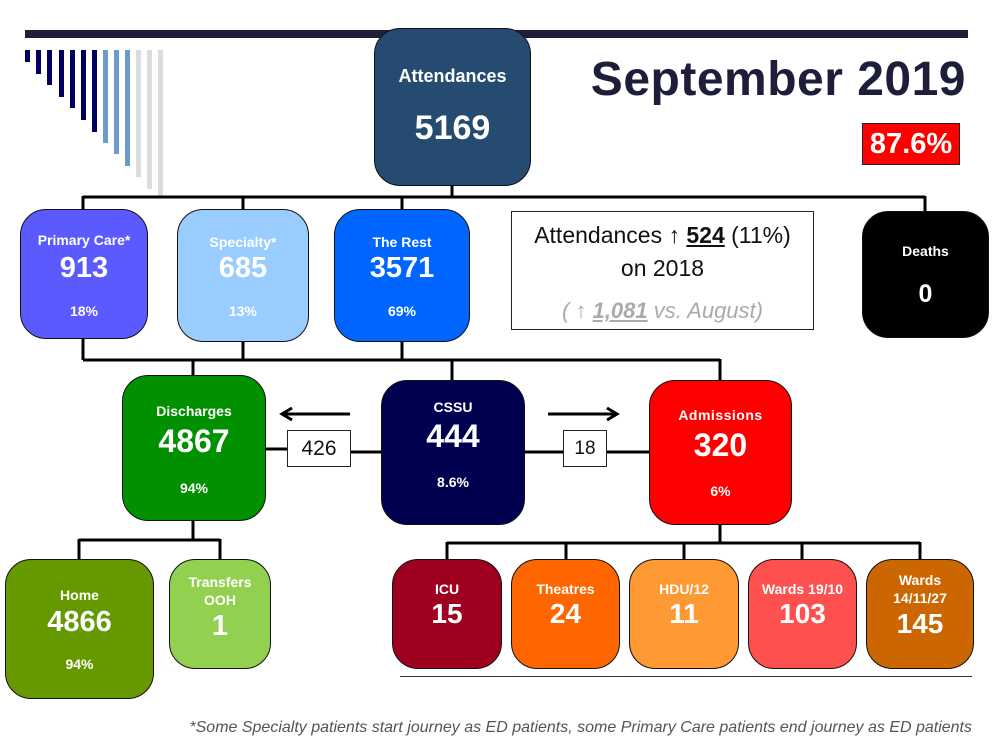 This screenshot has width=1000, height=750. Describe the element at coordinates (220, 591) in the screenshot. I see `destination-label: Transfers OOH` at that location.